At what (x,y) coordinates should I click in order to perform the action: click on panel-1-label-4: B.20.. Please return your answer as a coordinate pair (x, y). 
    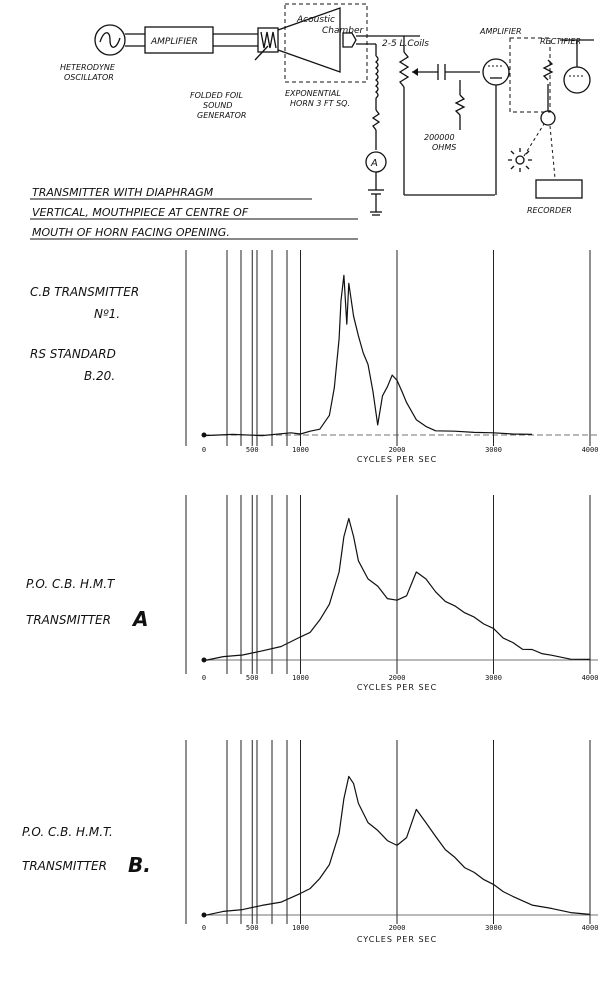
    Looking at the image, I should click on (99, 376).